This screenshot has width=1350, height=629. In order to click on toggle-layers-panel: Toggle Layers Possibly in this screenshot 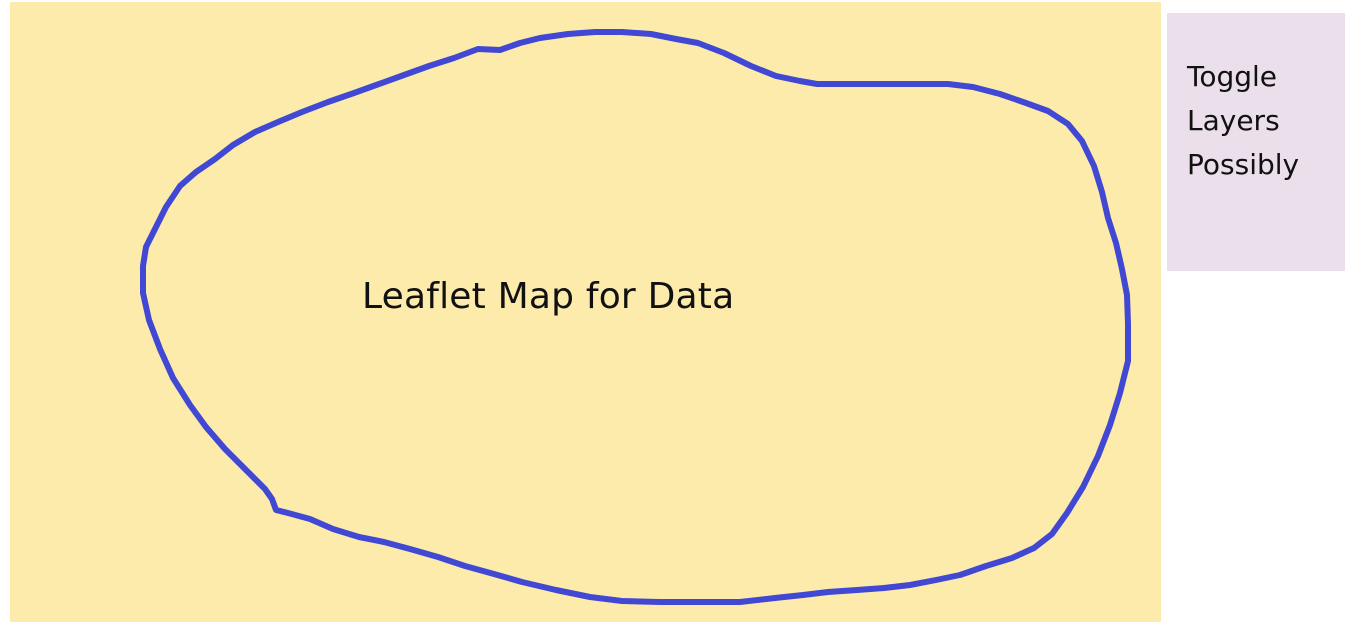, I will do `click(1256, 142)`.